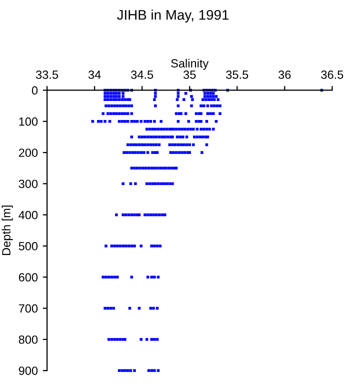 This screenshot has width=346, height=384. I want to click on y-tick-label: 400, so click(28, 215).